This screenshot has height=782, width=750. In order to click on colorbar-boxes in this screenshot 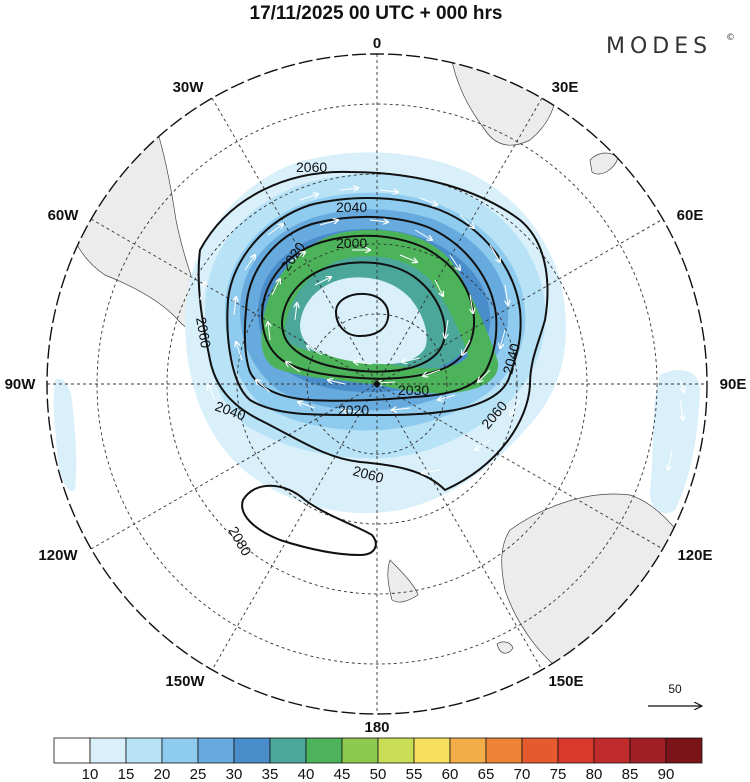, I will do `click(378, 750)`.